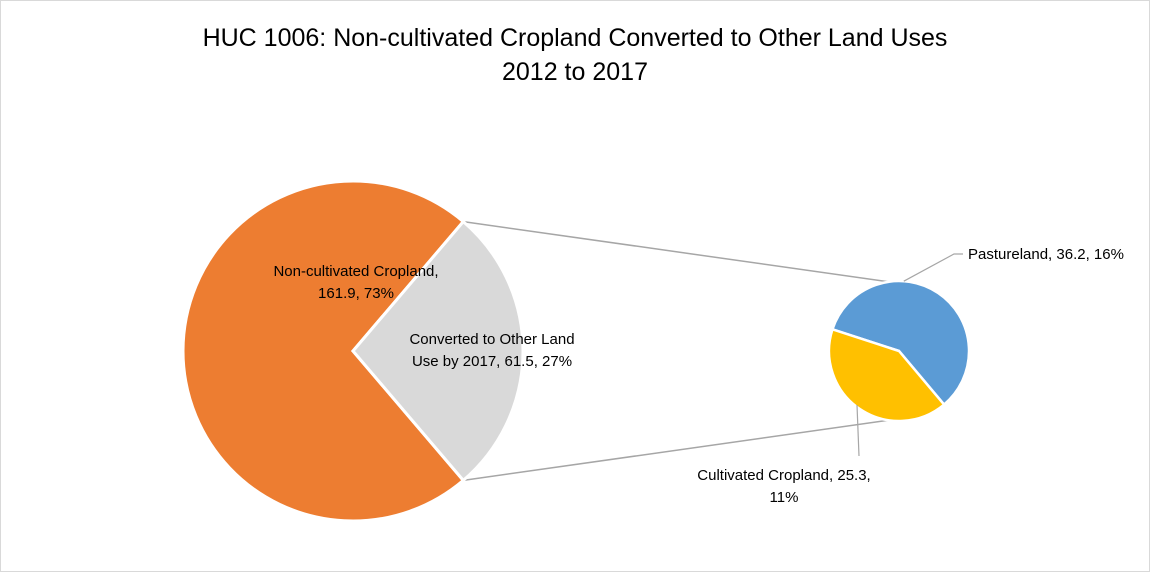  I want to click on chart-title-line-2: 2012 to 2017, so click(575, 72).